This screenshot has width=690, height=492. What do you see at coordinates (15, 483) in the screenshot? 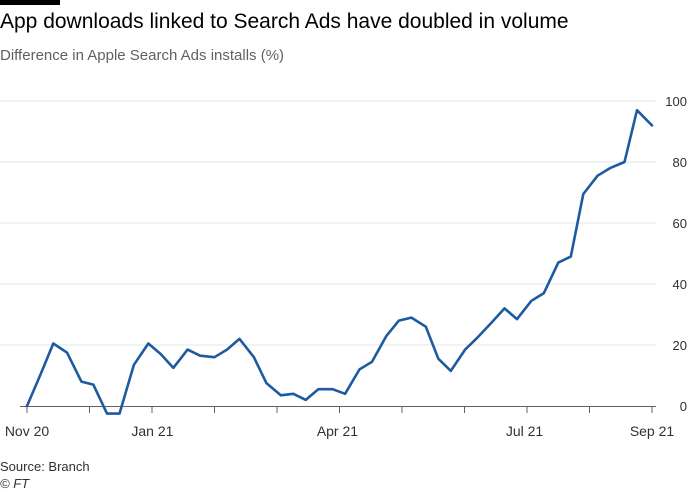
I see `ft-credit: © FT` at bounding box center [15, 483].